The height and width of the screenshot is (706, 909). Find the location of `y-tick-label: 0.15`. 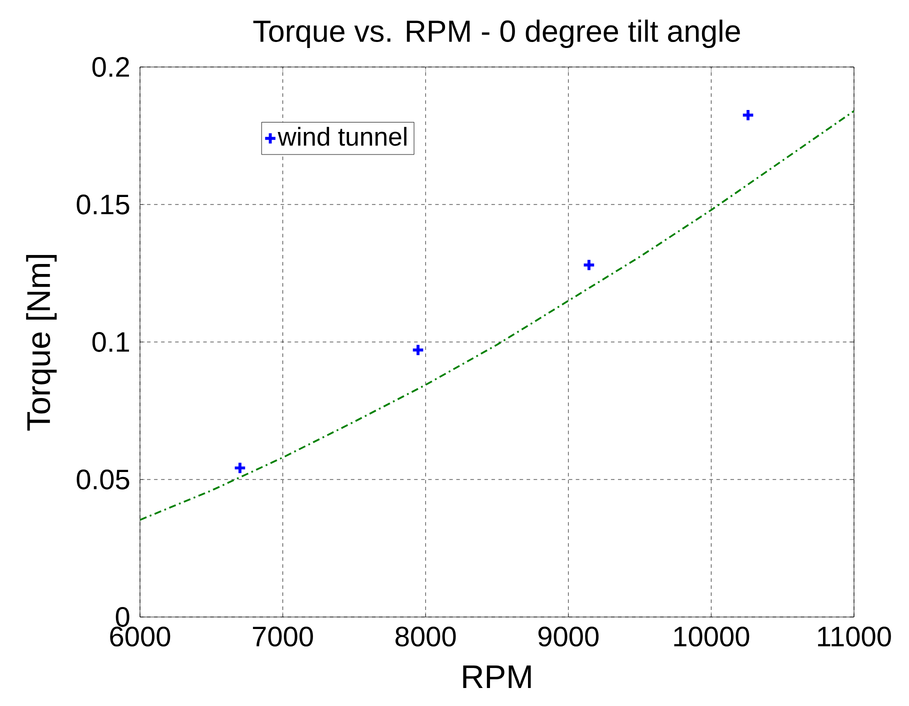

y-tick-label: 0.15 is located at coordinates (103, 204).